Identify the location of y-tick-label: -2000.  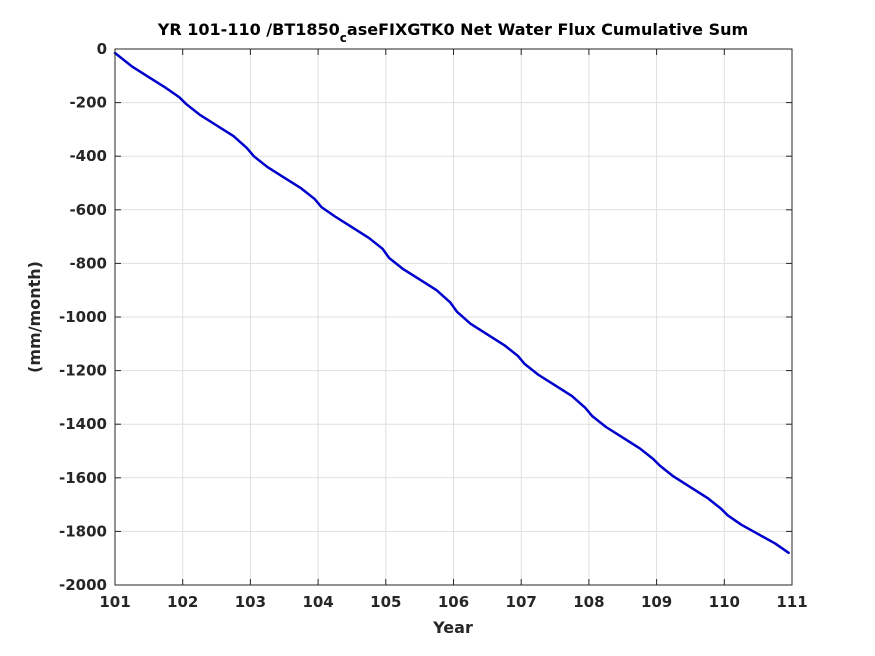
(83, 585).